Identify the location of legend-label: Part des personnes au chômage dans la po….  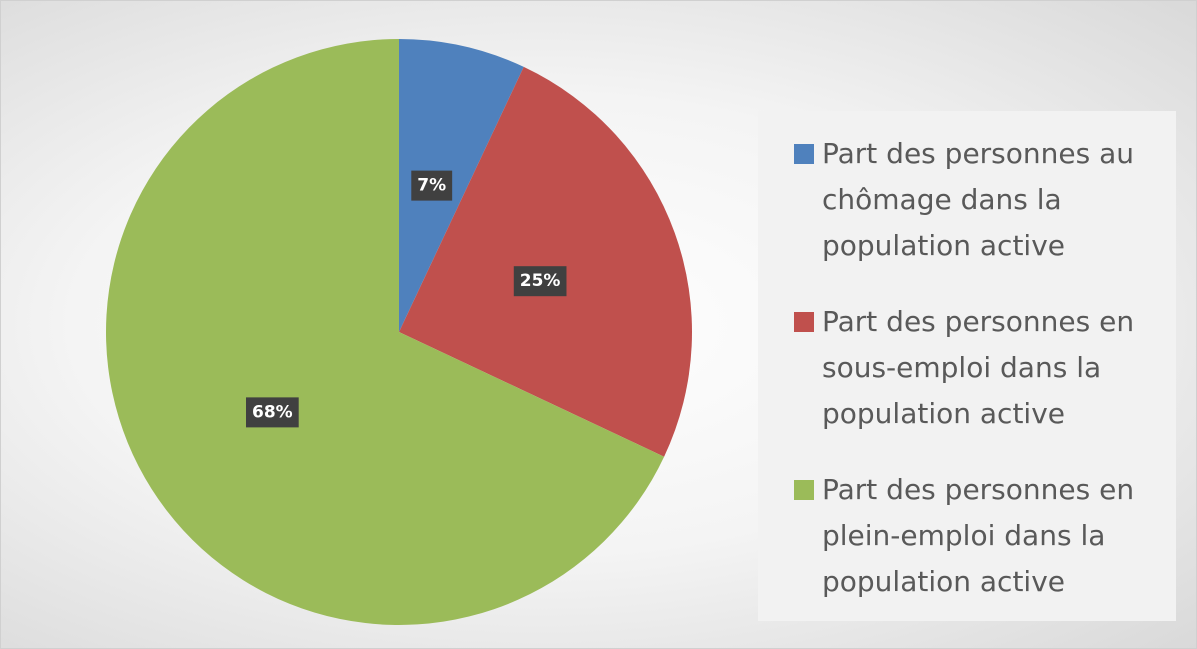
(978, 199).